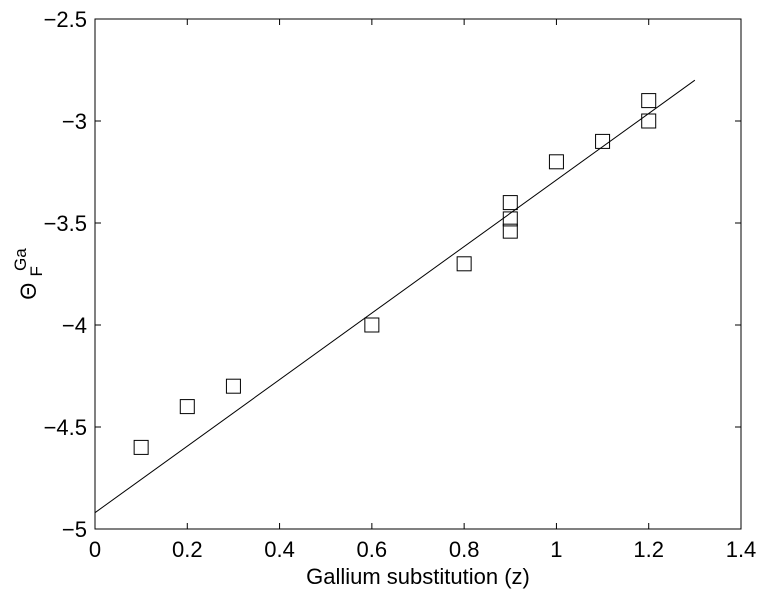 This screenshot has width=763, height=590. I want to click on x-tick-label: 1, so click(556, 549).